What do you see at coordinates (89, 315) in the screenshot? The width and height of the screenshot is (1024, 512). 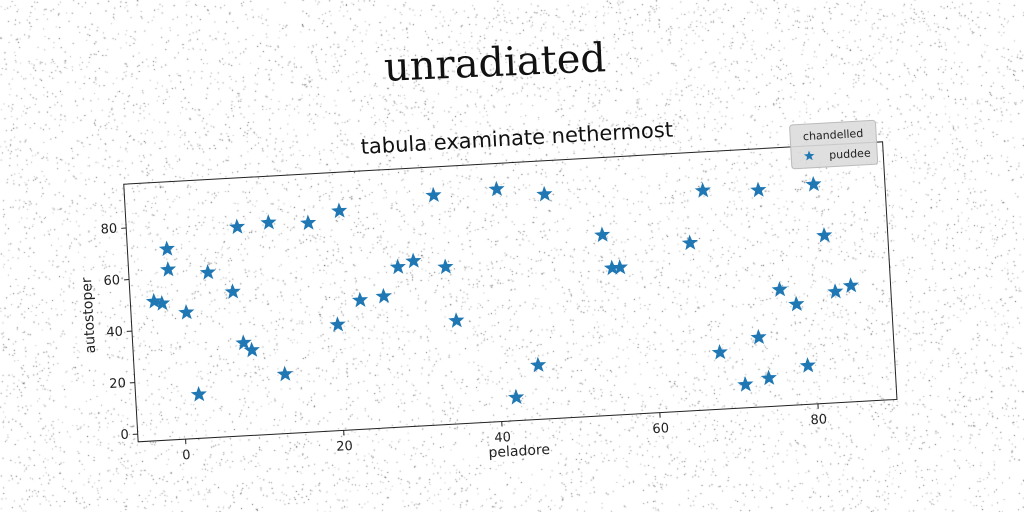 I see `y-axis-label: autostoper` at bounding box center [89, 315].